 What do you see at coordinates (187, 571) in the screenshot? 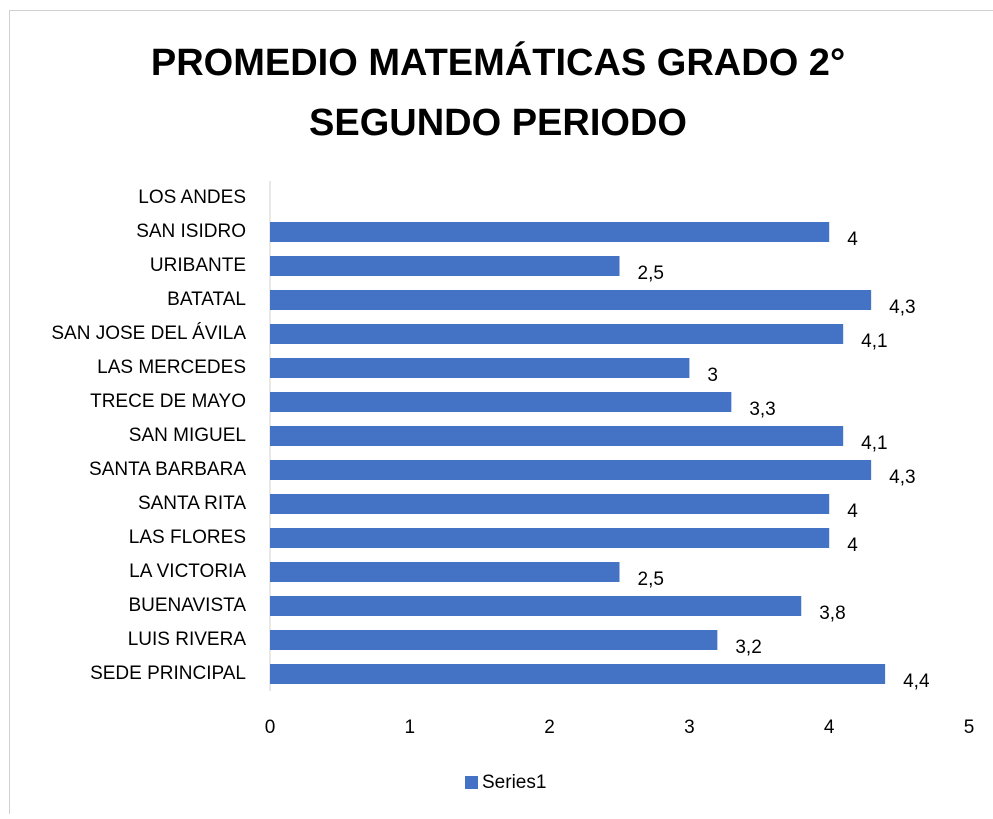
I see `y-tick-label: LA VICTORIA` at bounding box center [187, 571].